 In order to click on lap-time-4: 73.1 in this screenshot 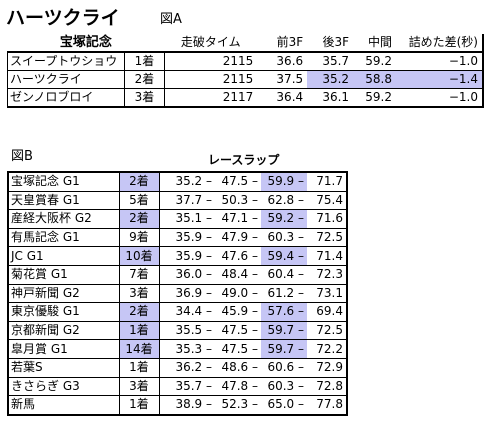, I will do `click(327, 294)`.